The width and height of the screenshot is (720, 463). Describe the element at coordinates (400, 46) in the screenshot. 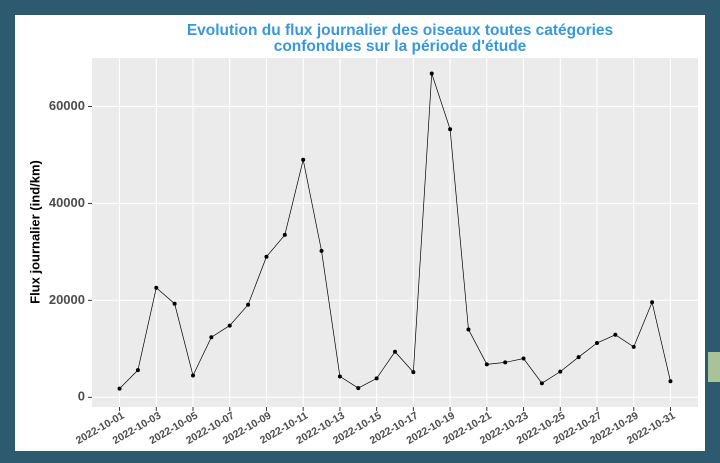

I see `chart-title: confondues sur la période d'étude` at that location.